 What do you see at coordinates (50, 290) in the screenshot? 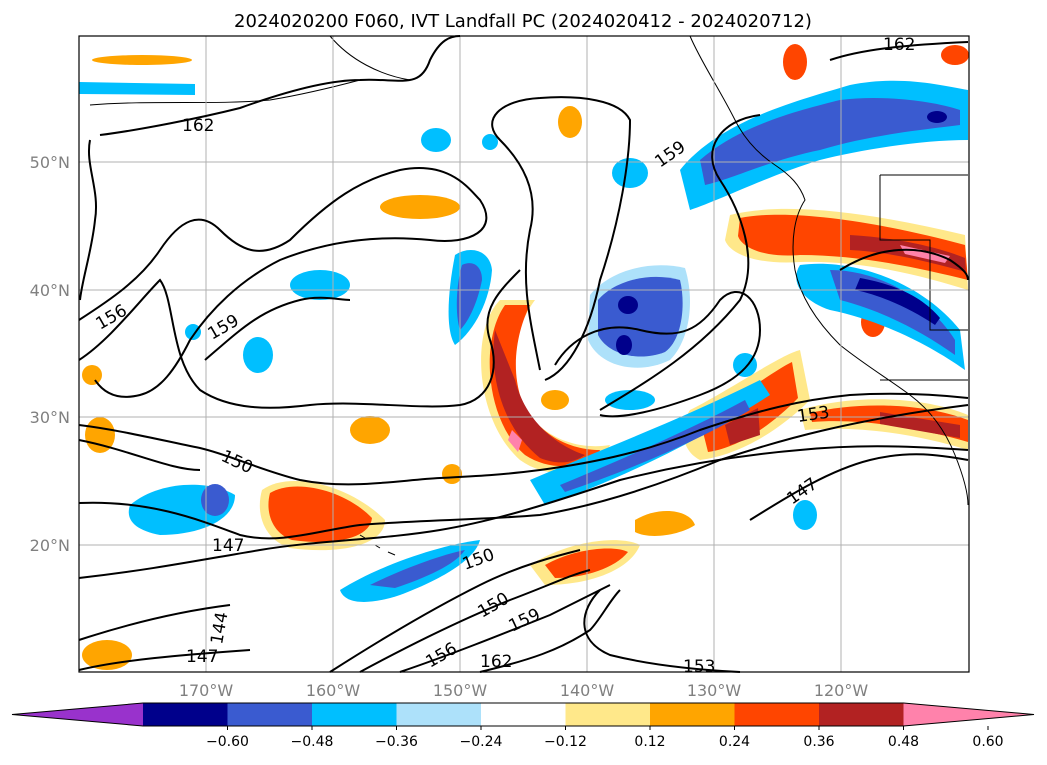
I see `lat-label-40n: 40°N` at bounding box center [50, 290].